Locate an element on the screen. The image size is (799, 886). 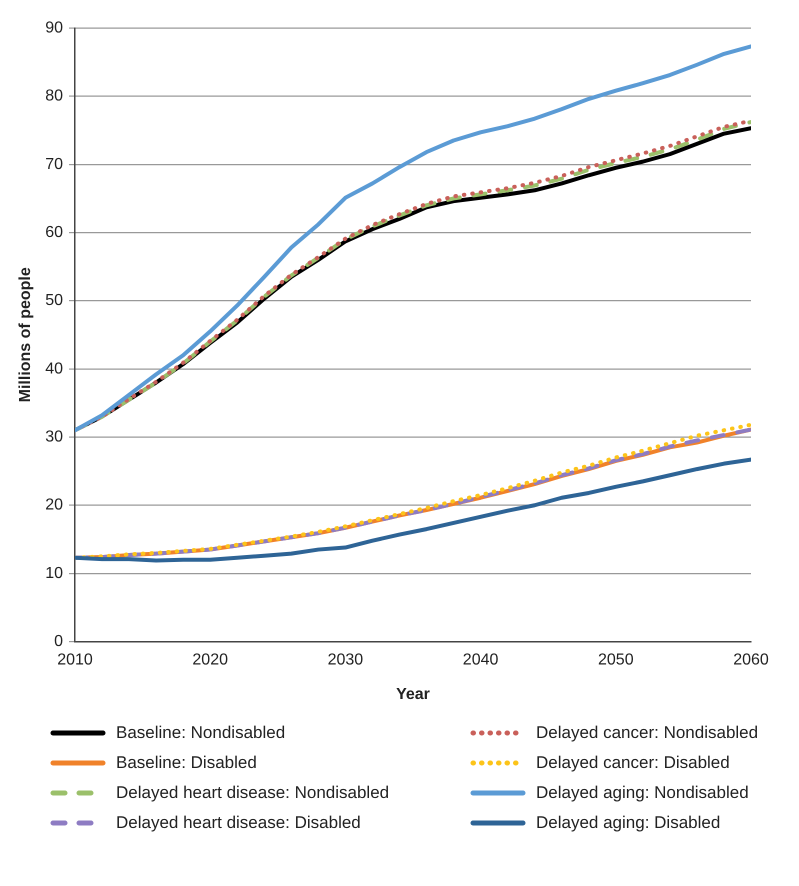
legend-label: Baseline: Disabled is located at coordinates (186, 763).